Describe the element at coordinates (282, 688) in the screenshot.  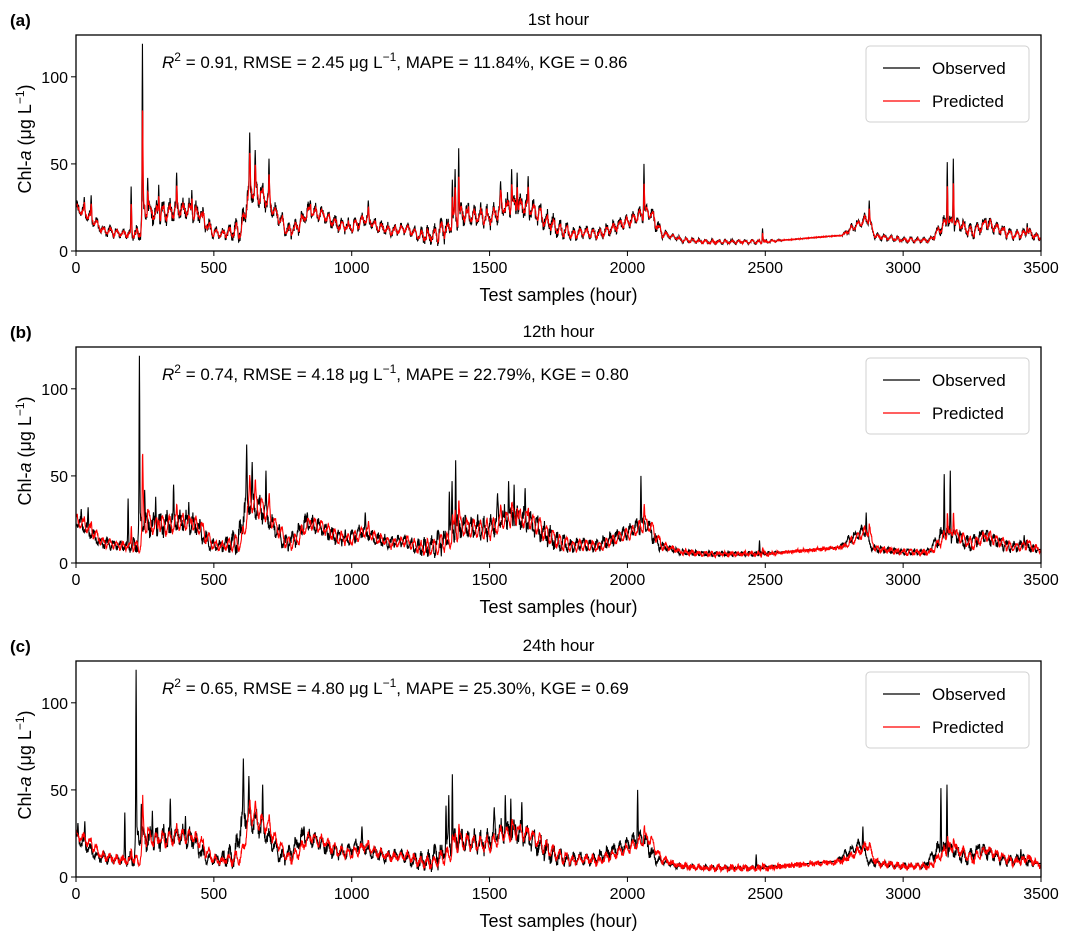
I see `metric-text: = 0.65, RMSE = 4.80 μg L` at that location.